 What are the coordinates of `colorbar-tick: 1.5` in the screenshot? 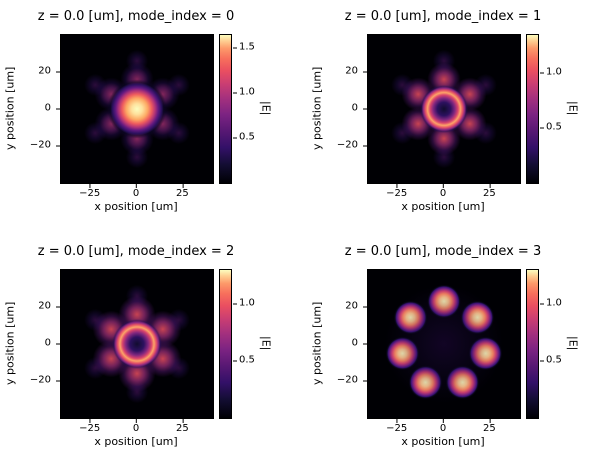 It's located at (244, 47).